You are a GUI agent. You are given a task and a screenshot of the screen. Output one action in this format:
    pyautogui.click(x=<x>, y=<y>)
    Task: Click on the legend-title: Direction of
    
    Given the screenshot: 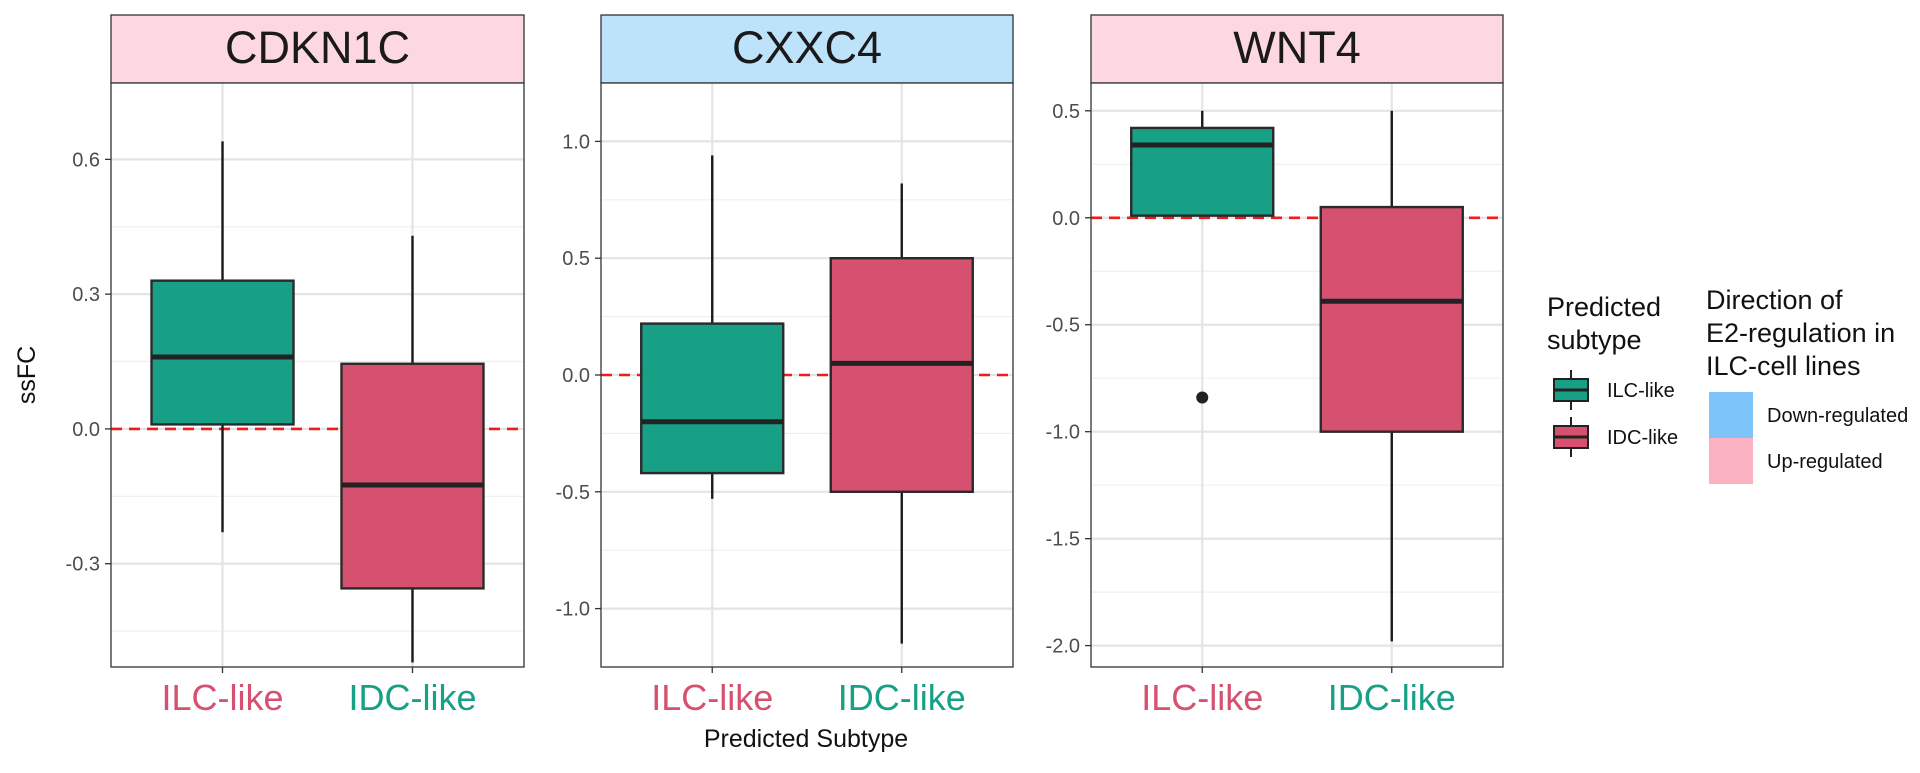 What is the action you would take?
    pyautogui.click(x=1774, y=300)
    